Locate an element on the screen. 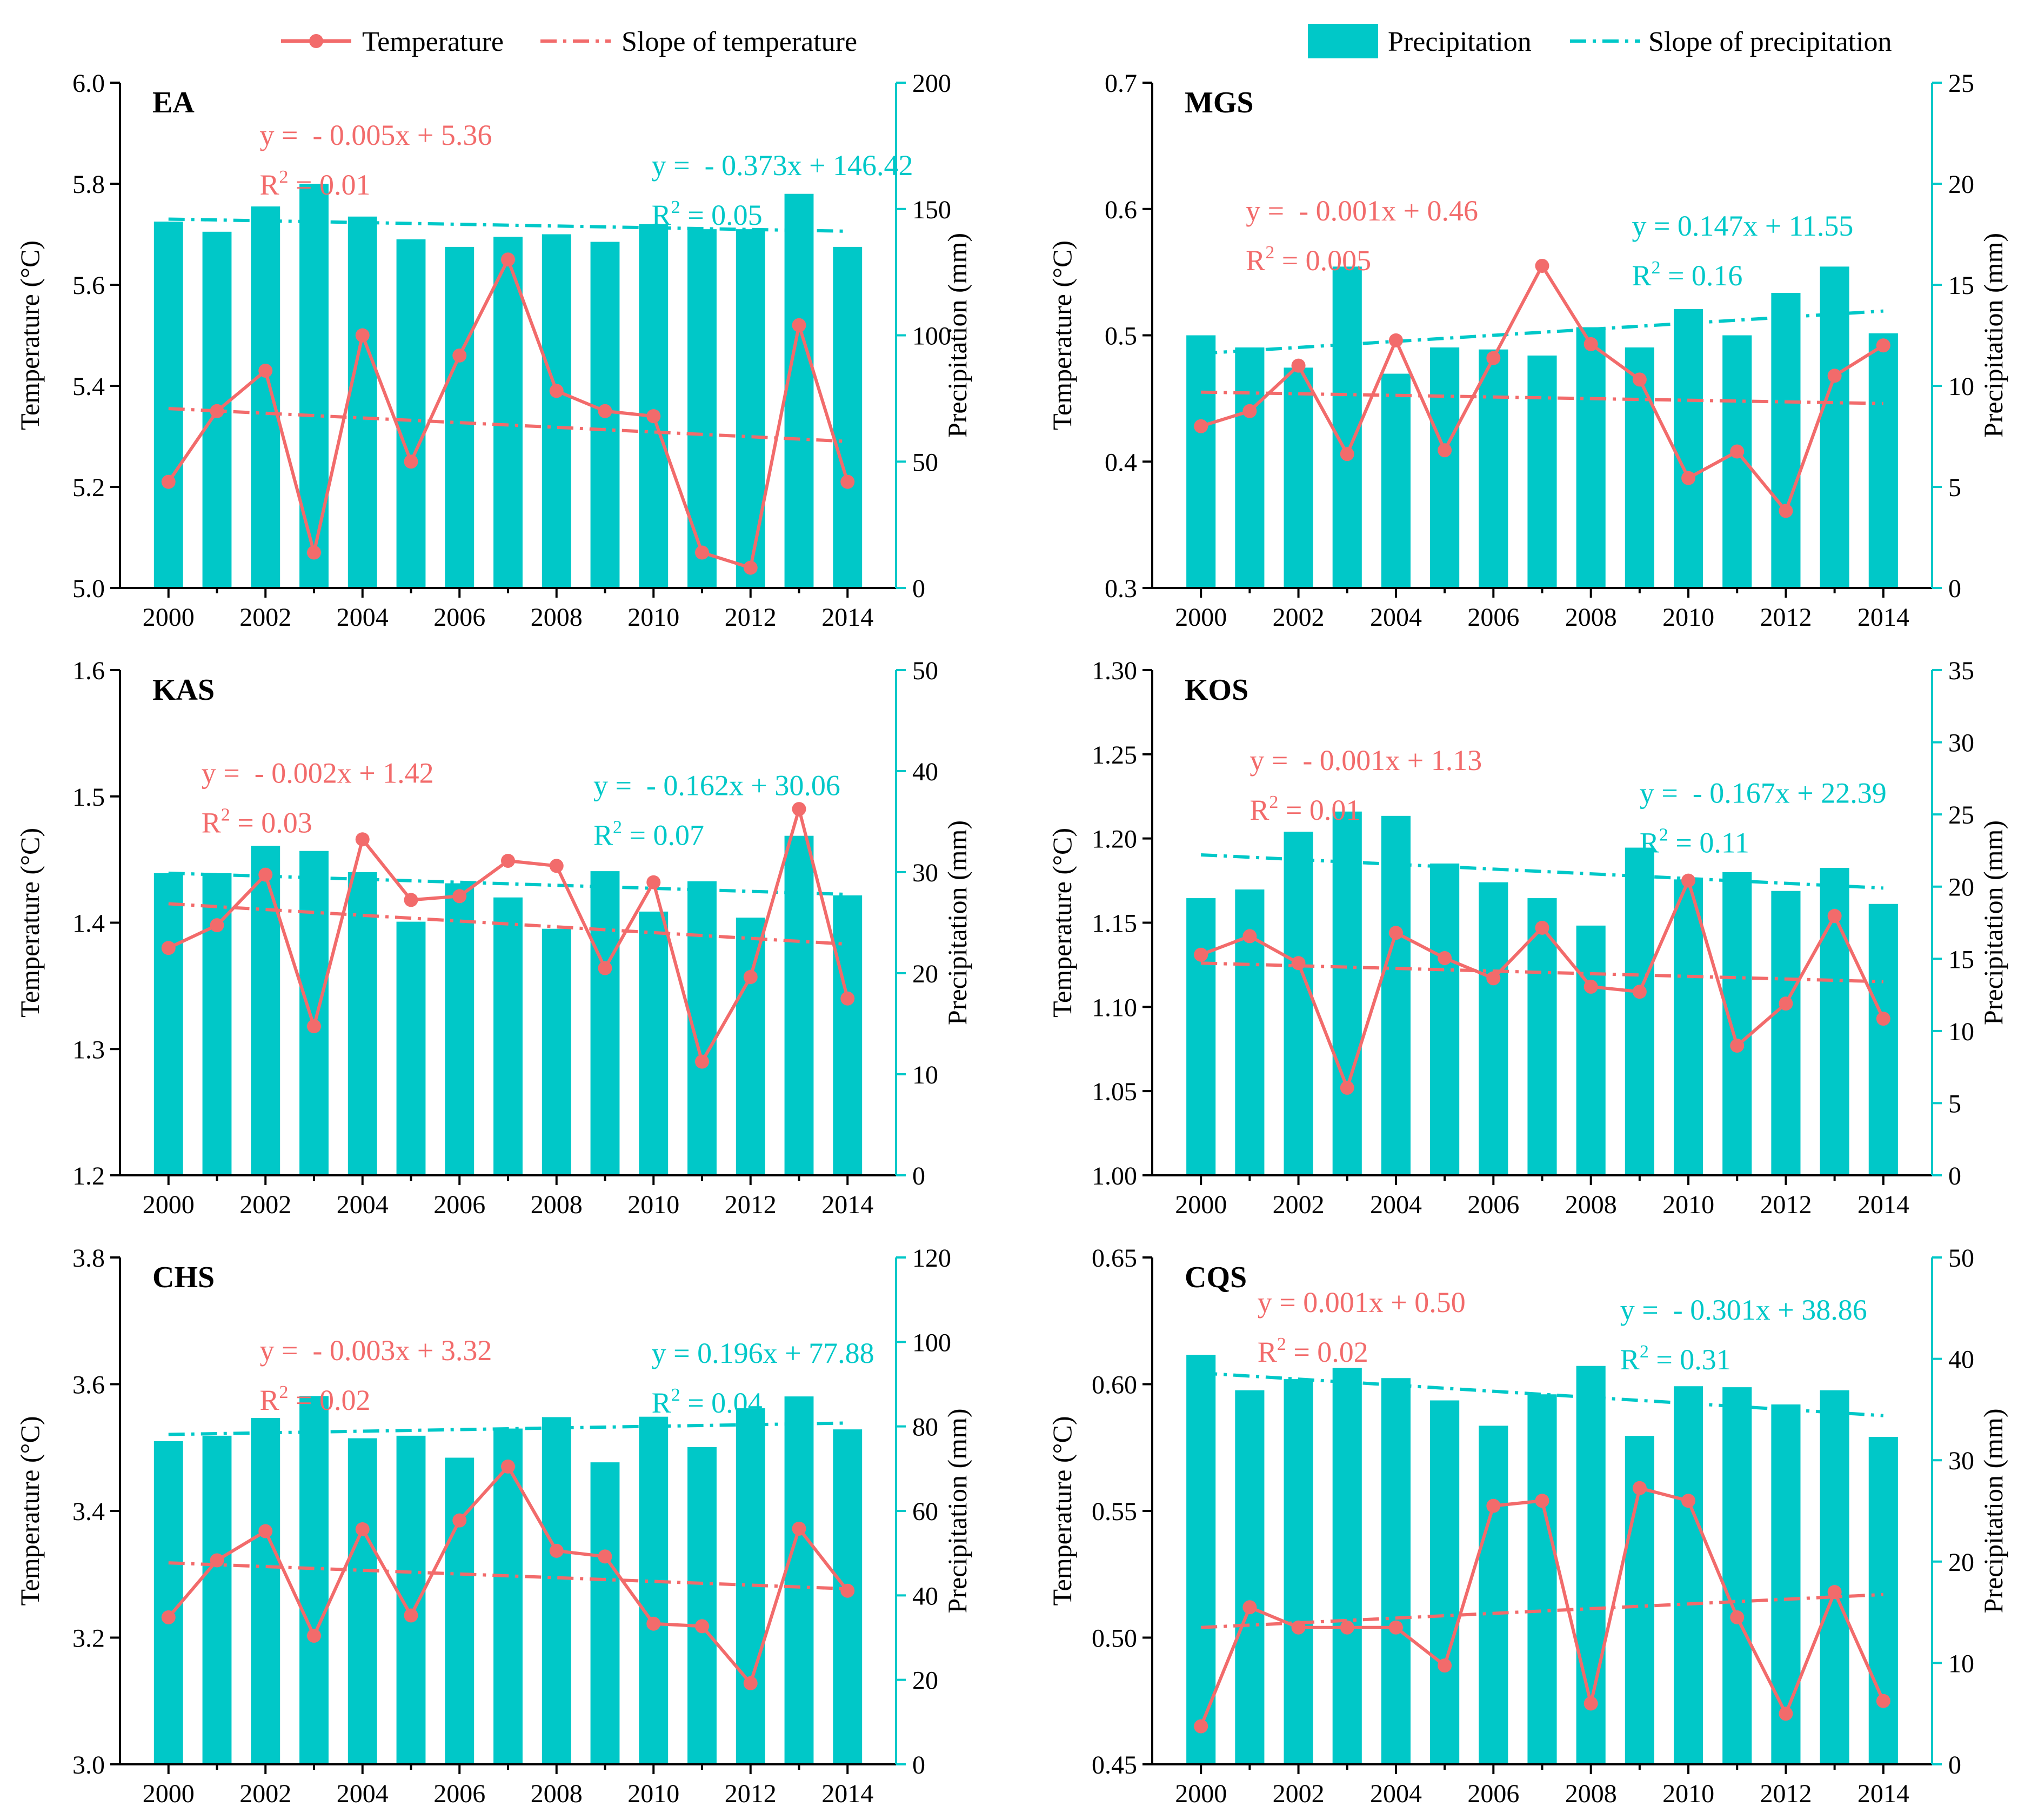  legend-slope-temperature-label: Slope of temperature is located at coordinates (739, 41).